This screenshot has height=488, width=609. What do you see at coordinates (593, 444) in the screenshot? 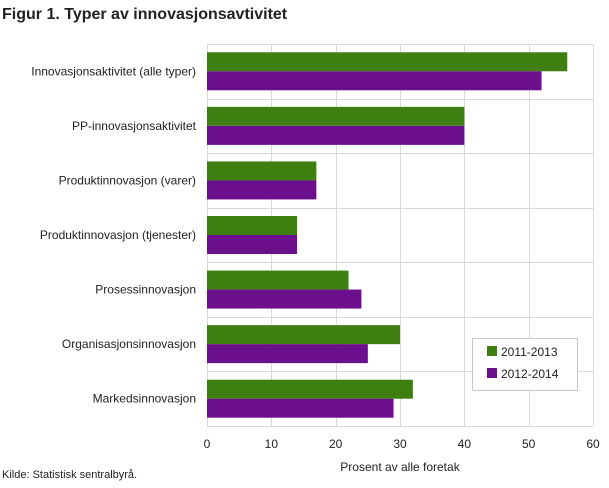
I see `x-tick-label: 60` at bounding box center [593, 444].